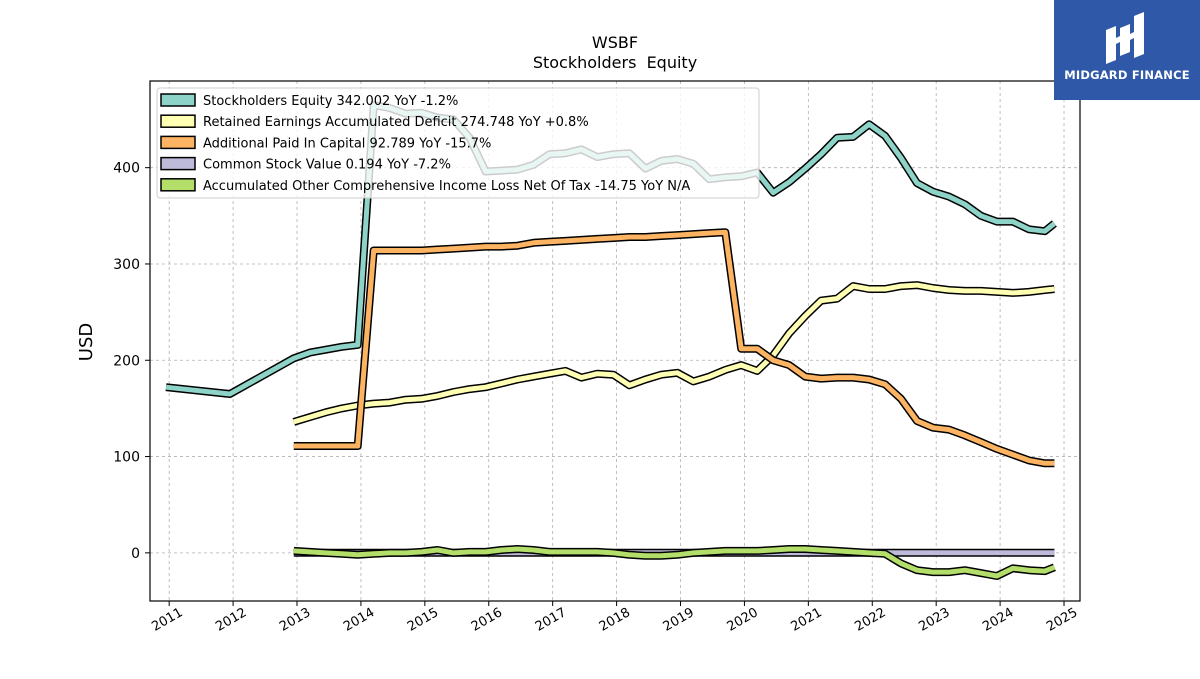 This screenshot has height=679, width=1200. I want to click on legend-label: Stockholders Equity 342.002 YoY -1.2%, so click(330, 101).